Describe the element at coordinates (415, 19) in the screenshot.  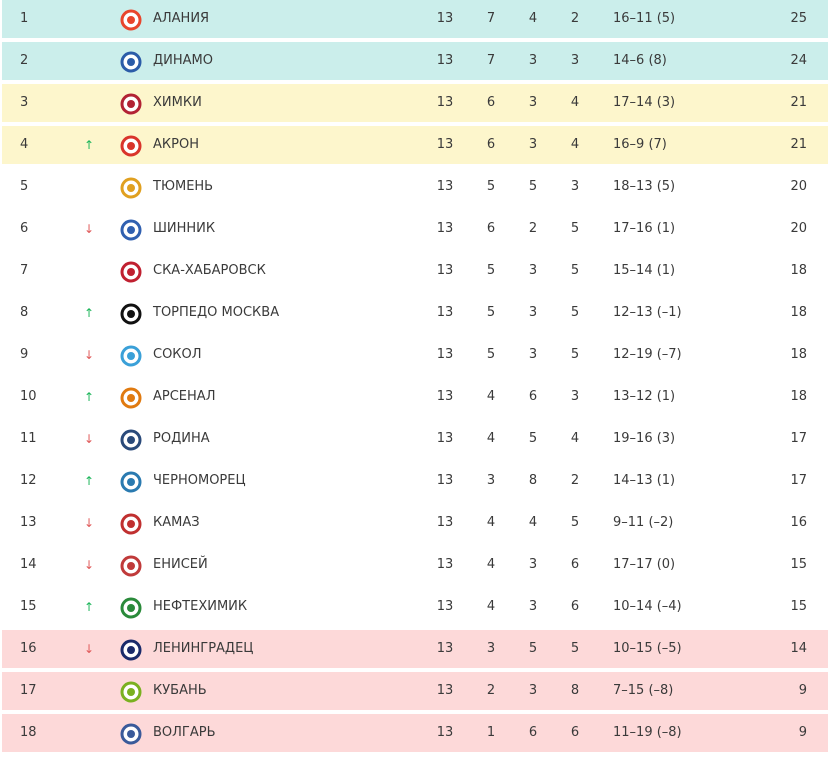
I see `table-row: 1 АЛАНИЯ 13 7 4 2 16–11 (5) 25` at that location.